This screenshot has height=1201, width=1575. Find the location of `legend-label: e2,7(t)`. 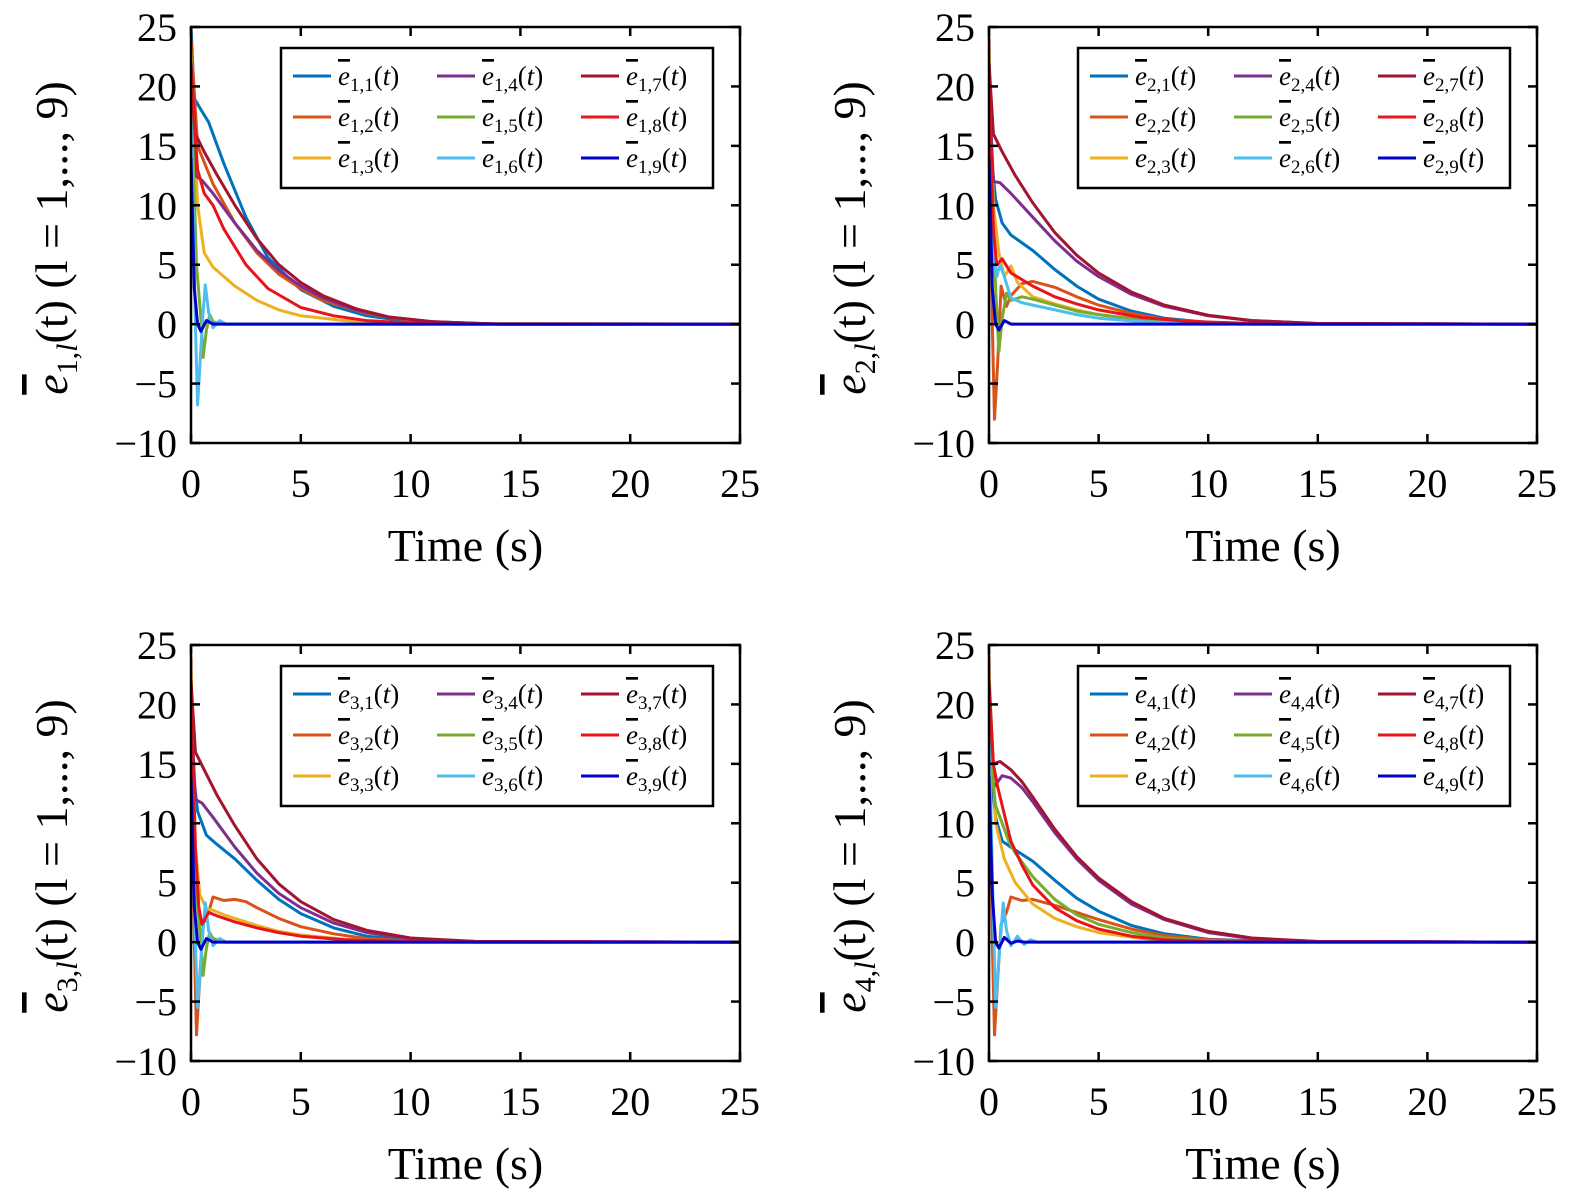

legend-label: e2,7(t) is located at coordinates (1453, 78).